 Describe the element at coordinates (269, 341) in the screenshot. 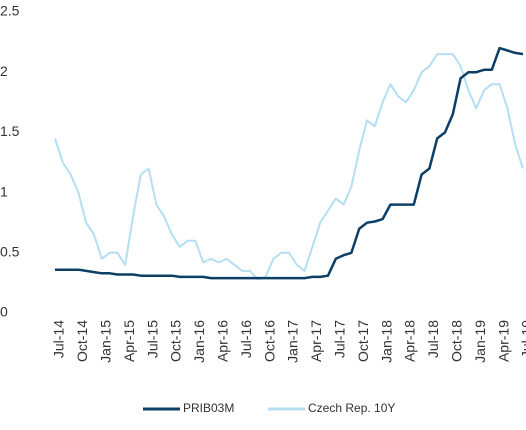

I see `x-tick-label: Oct-16` at that location.